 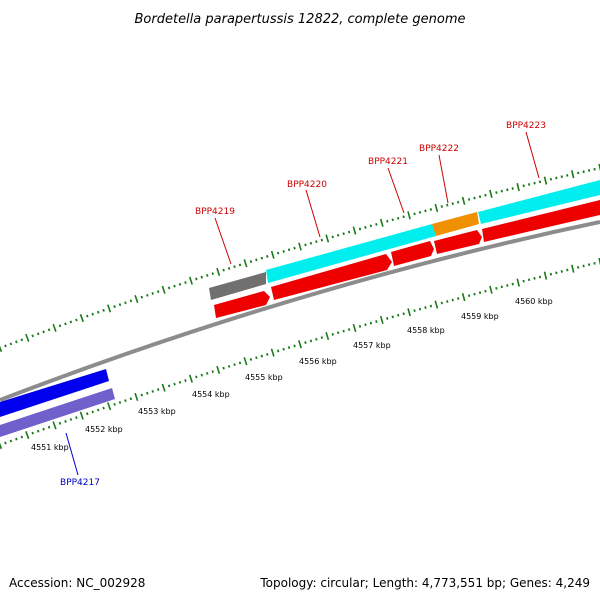 I want to click on kbp-label: 4553 kbp, so click(x=157, y=411).